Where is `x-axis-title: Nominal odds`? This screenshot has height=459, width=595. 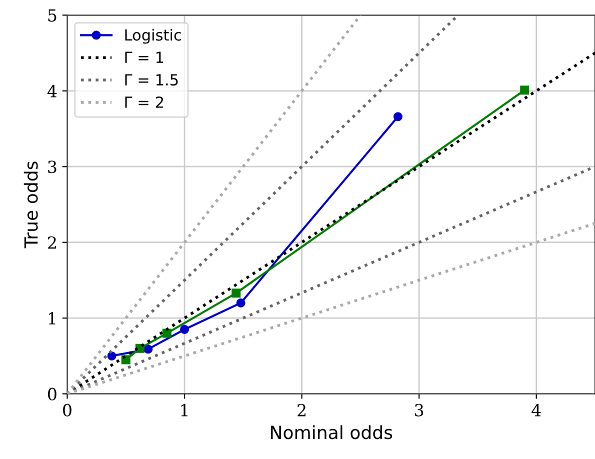
x-axis-title: Nominal odds is located at coordinates (331, 432).